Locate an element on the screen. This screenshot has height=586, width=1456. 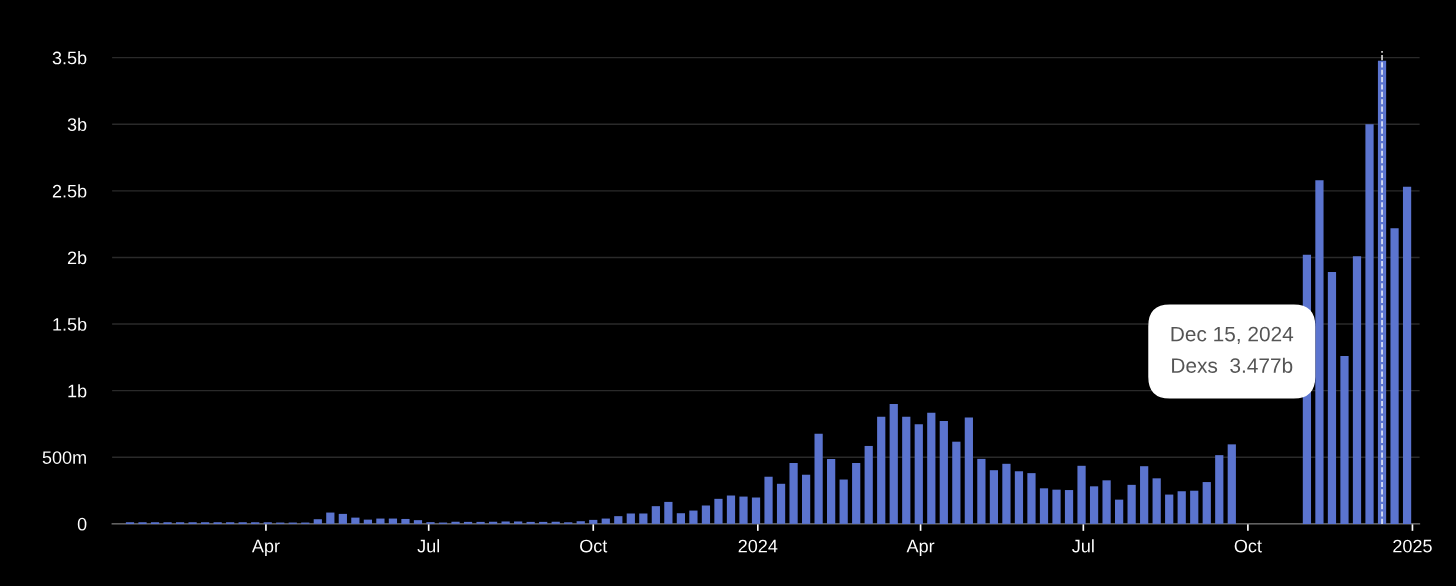
y-tick-label: 2.5b is located at coordinates (69, 191).